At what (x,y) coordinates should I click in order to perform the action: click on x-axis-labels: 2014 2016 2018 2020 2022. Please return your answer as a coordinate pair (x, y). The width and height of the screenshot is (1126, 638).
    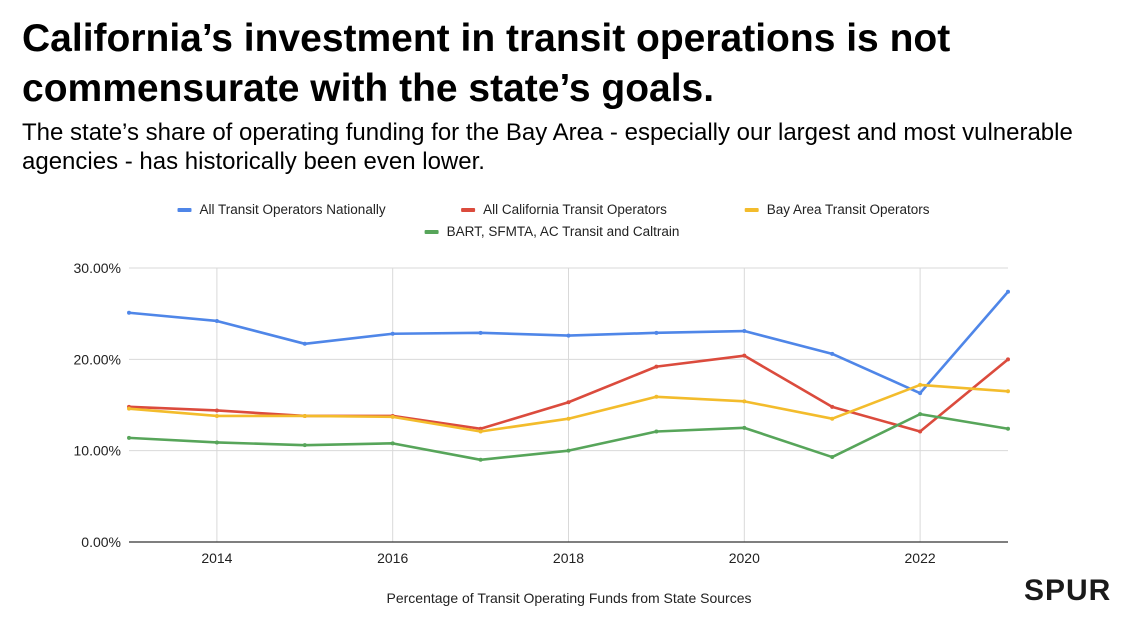
    Looking at the image, I should click on (568, 558).